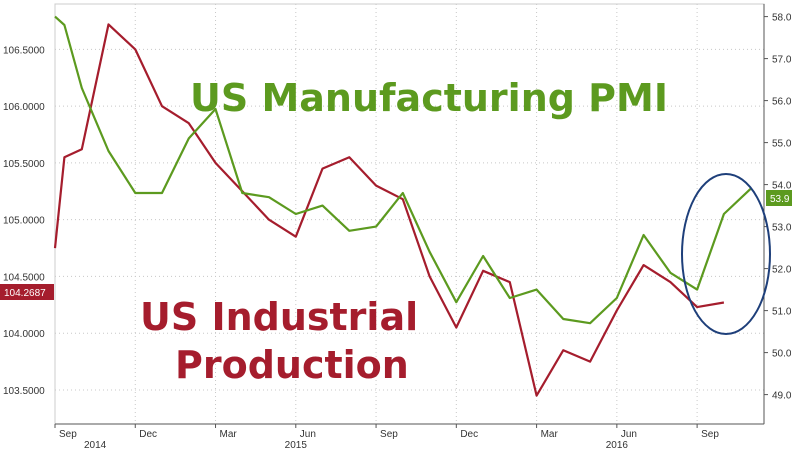 This screenshot has width=800, height=449. What do you see at coordinates (782, 18) in the screenshot?
I see `right-axis-tick-label: 58.0` at bounding box center [782, 18].